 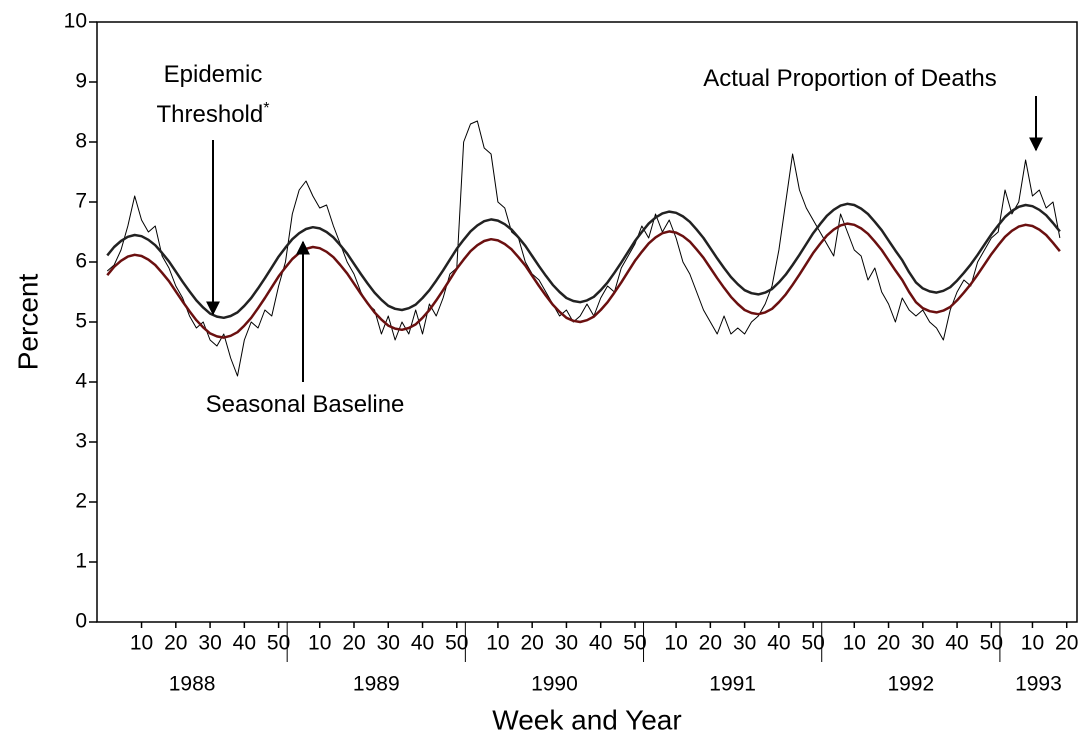 I want to click on actual-annotation: Actual Proportion of Deaths, so click(x=850, y=78).